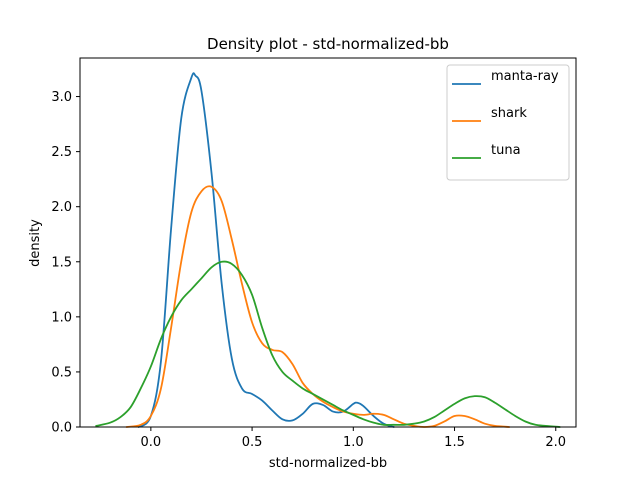 The image size is (640, 480). What do you see at coordinates (353, 442) in the screenshot?
I see `x-tick-label: 1.0` at bounding box center [353, 442].